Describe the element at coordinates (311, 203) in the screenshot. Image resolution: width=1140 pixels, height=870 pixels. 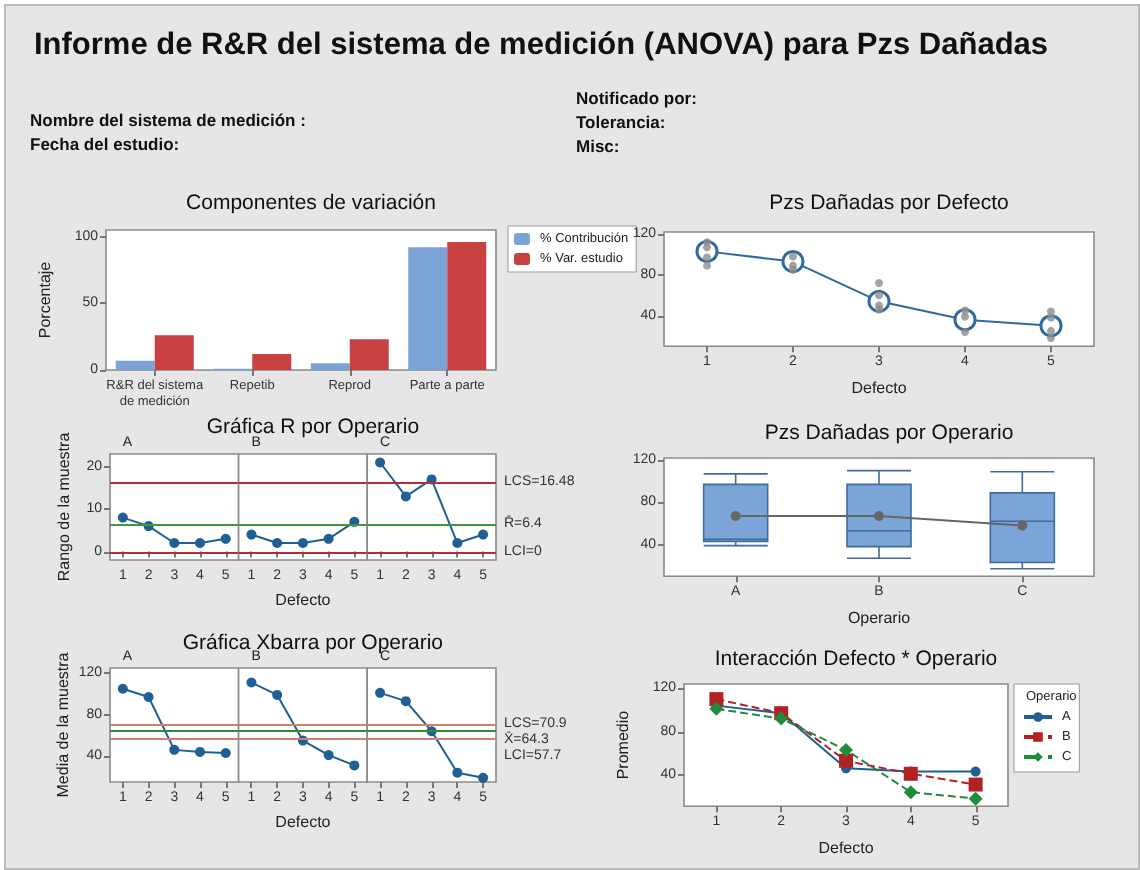
I see `chart-title: Componentes de variación` at that location.